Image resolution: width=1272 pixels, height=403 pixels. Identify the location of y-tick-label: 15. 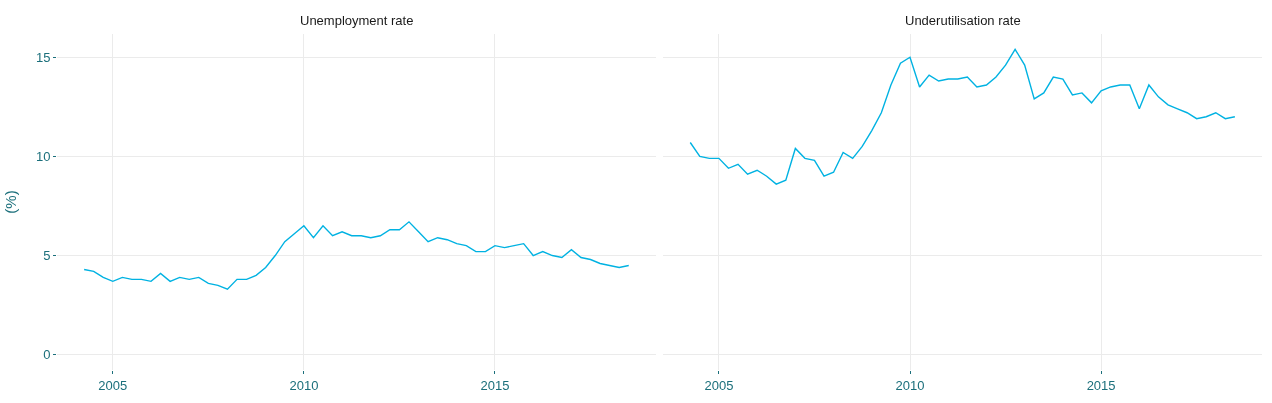
(43, 57).